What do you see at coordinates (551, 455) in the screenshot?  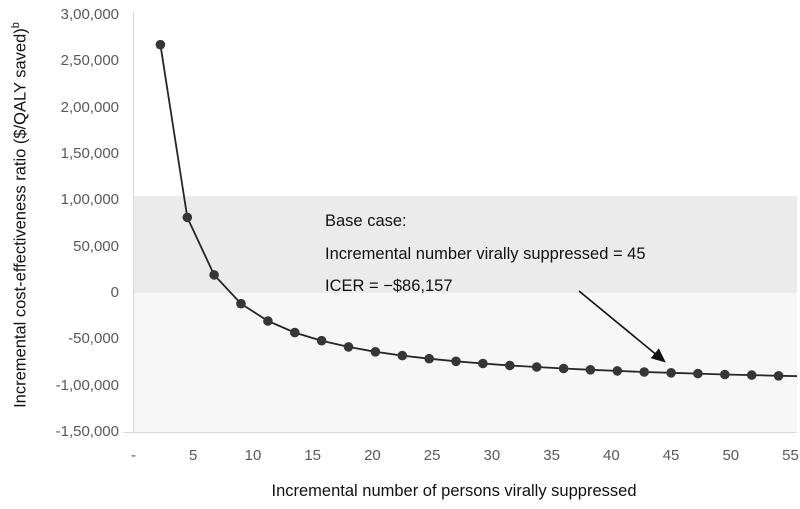 I see `x-tick-label: 35` at bounding box center [551, 455].